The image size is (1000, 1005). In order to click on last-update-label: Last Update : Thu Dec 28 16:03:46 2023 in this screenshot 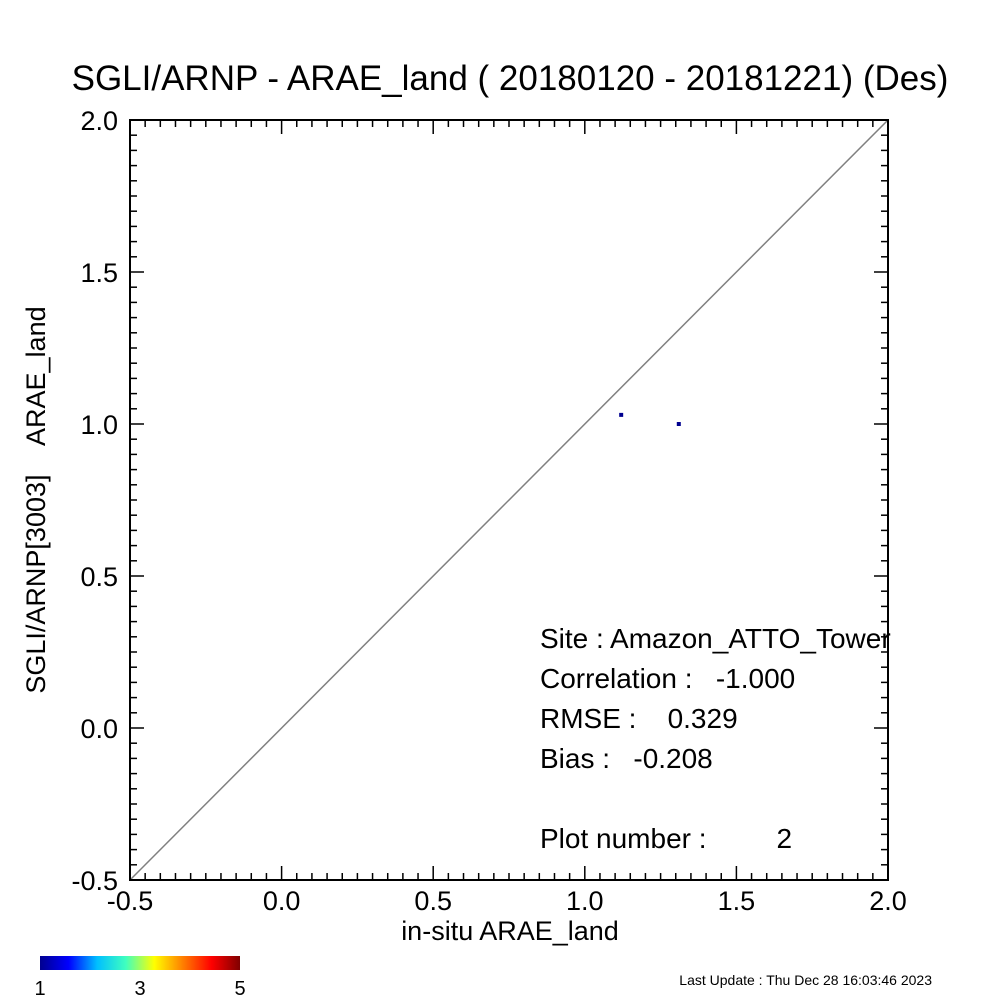, I will do `click(805, 980)`.